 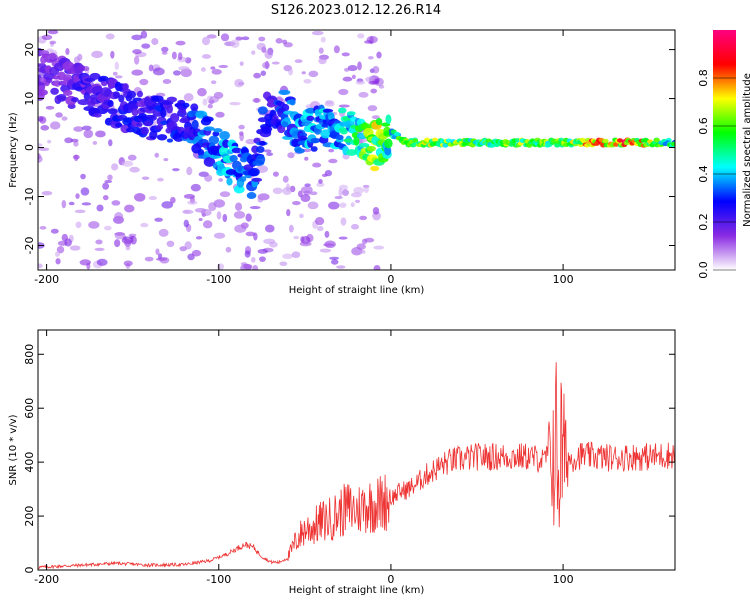 What do you see at coordinates (29, 99) in the screenshot?
I see `spectrogram-y-tick-label: 10` at bounding box center [29, 99].